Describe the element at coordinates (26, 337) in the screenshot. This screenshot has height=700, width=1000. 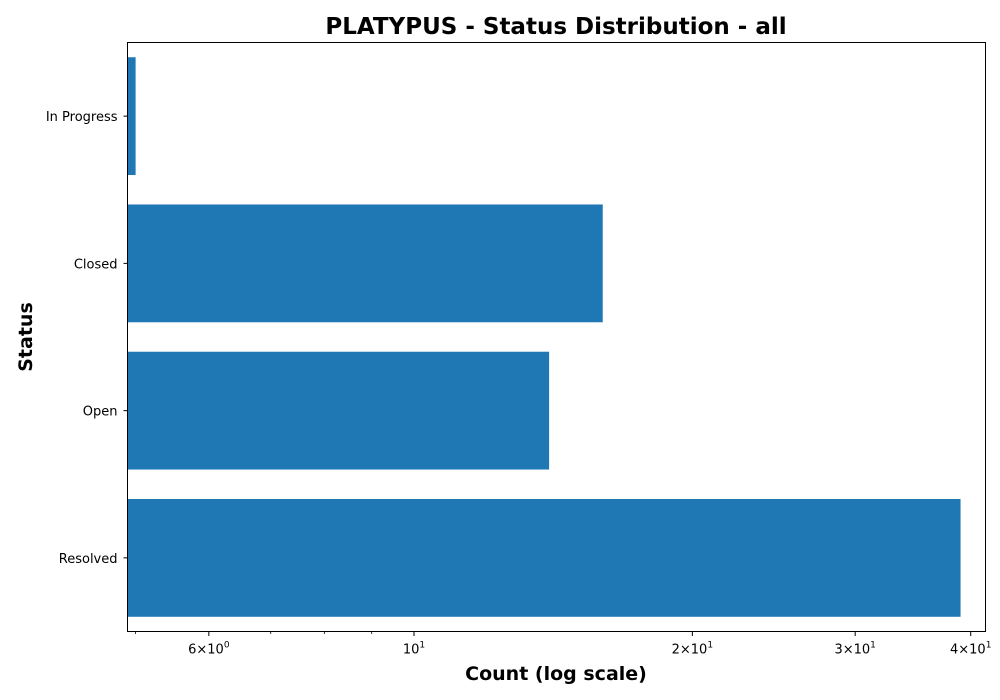
I see `y-axis-label: Status` at that location.